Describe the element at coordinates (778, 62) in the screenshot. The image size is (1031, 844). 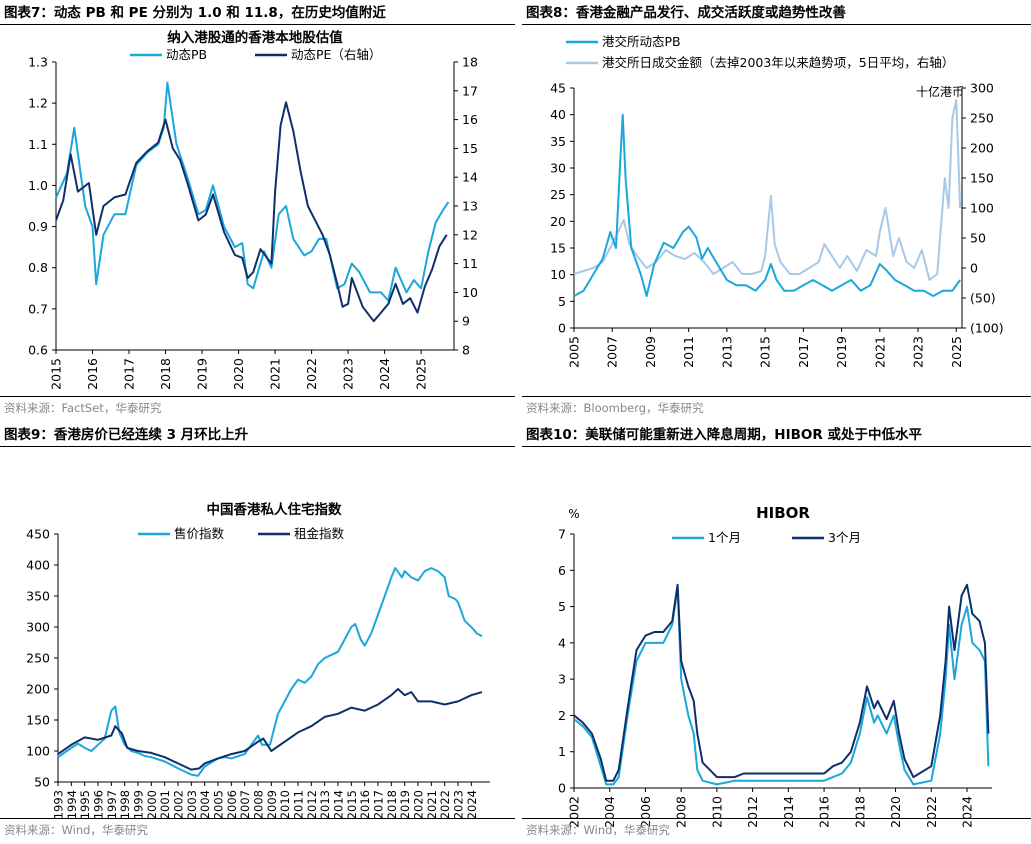
I see `legend-label: 港交所日成交金额（去掉2003年以来趋势项，5日平均，右轴）` at that location.